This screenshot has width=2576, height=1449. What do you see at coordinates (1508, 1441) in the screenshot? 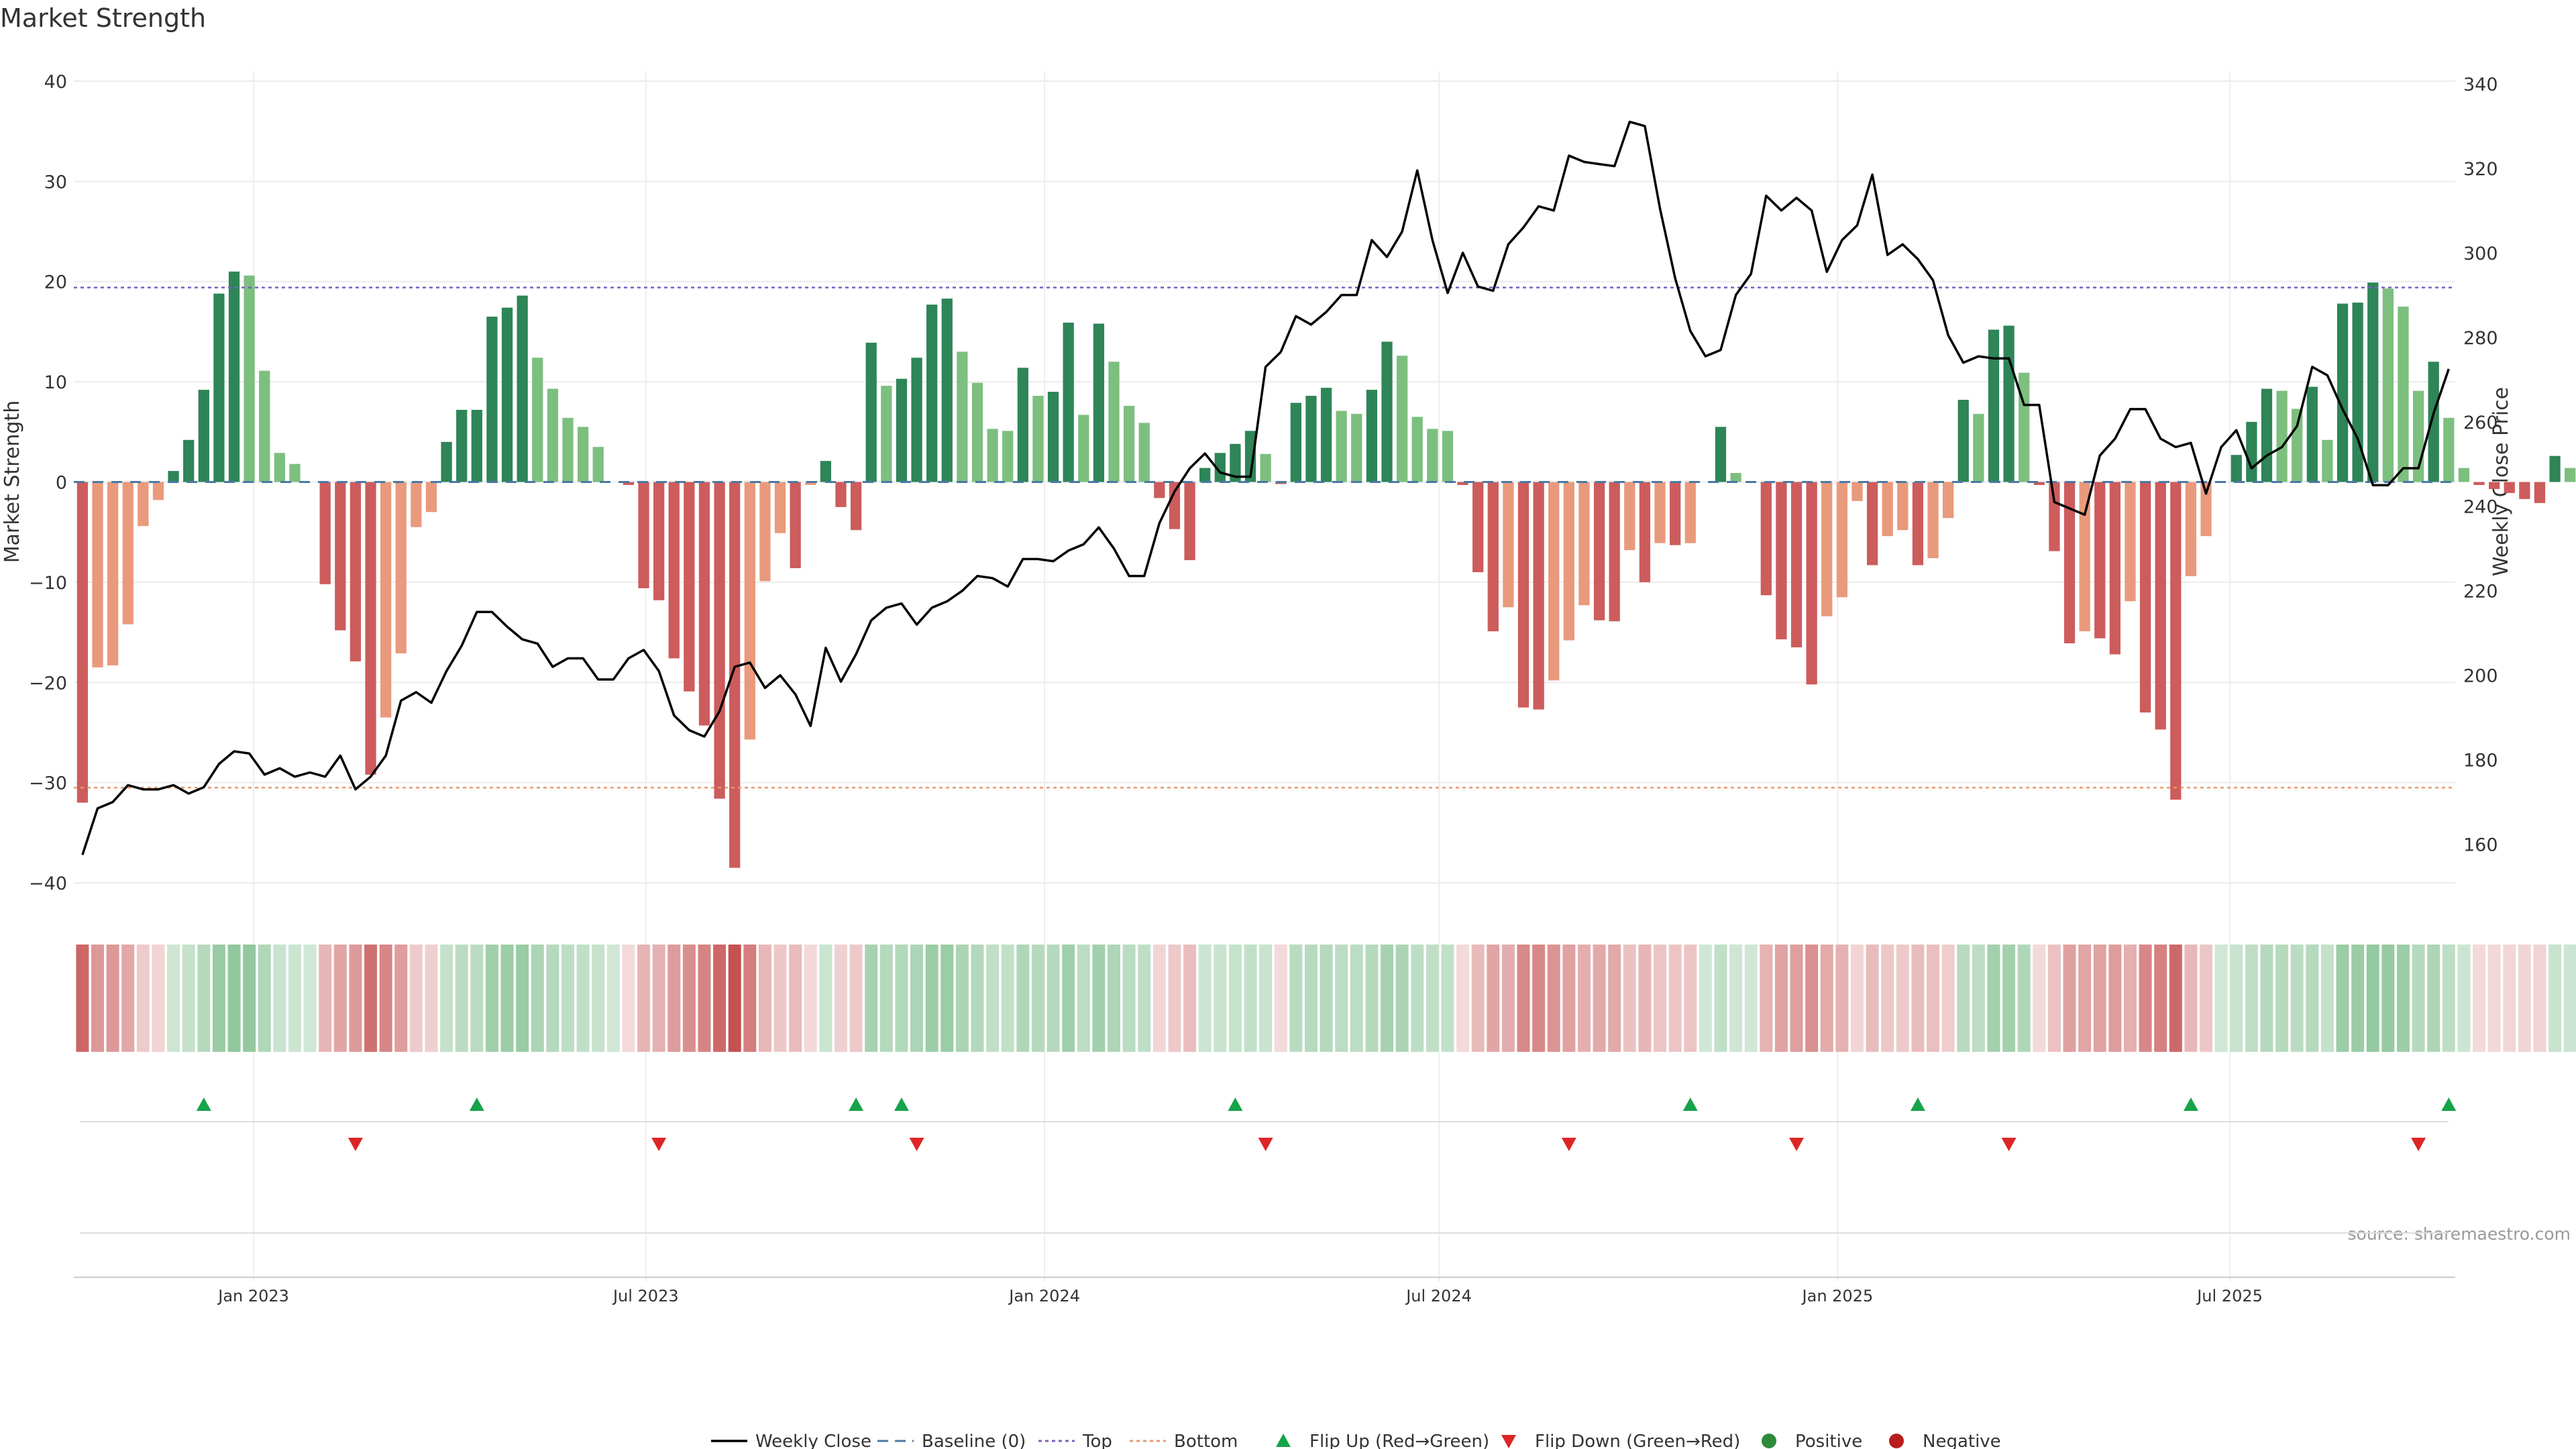
I see `legend-swatch-flip-down` at bounding box center [1508, 1441].